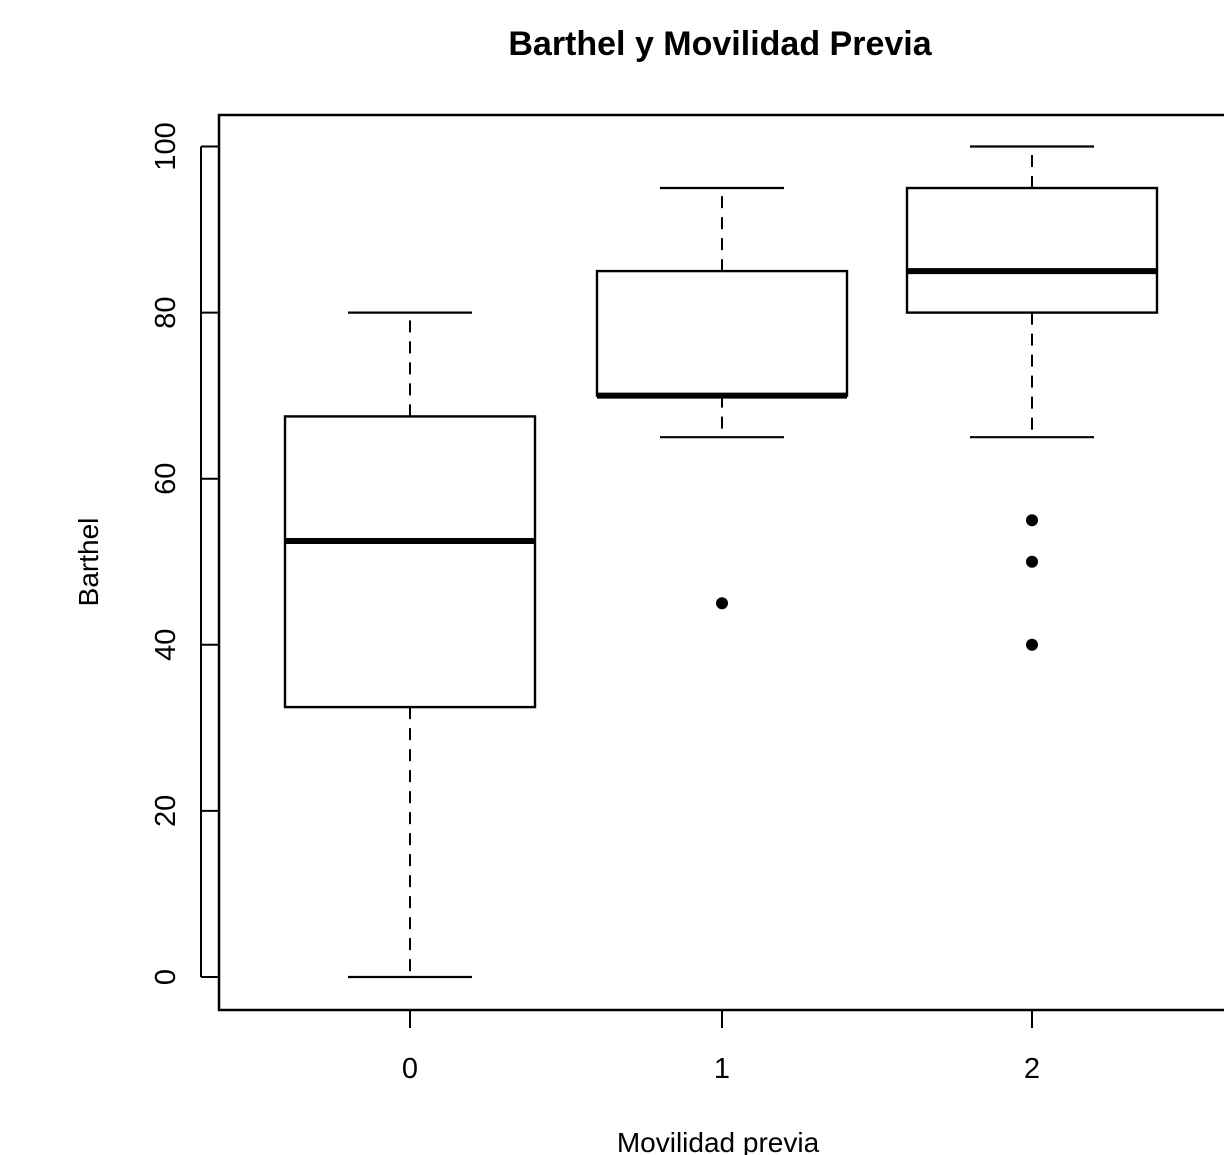 Image resolution: width=1224 pixels, height=1155 pixels. What do you see at coordinates (166, 645) in the screenshot?
I see `y-tick-label: 40` at bounding box center [166, 645].